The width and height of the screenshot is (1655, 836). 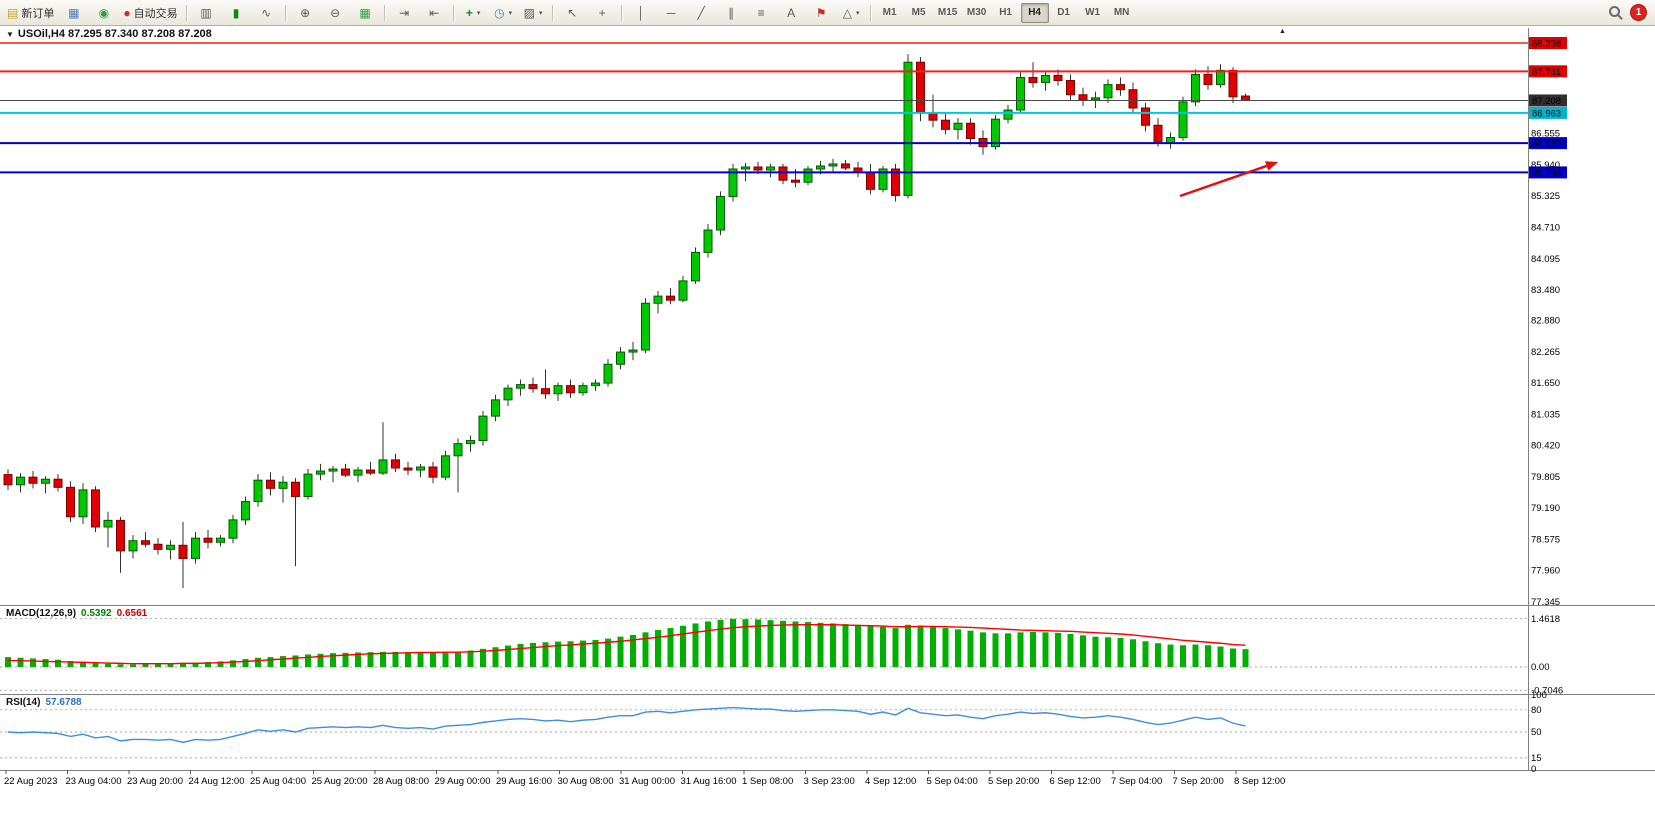 What do you see at coordinates (524, 781) in the screenshot?
I see `time-axis-label: 29 Aug 16:00` at bounding box center [524, 781].